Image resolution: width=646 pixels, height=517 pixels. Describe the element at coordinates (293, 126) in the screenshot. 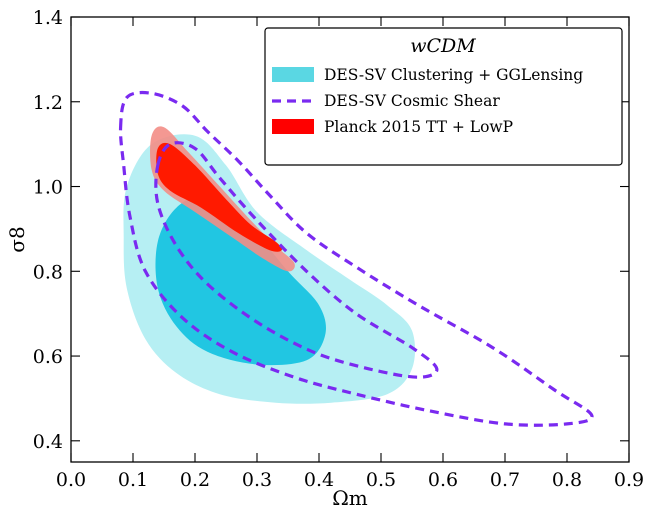

I see `legend-swatch-planck` at that location.